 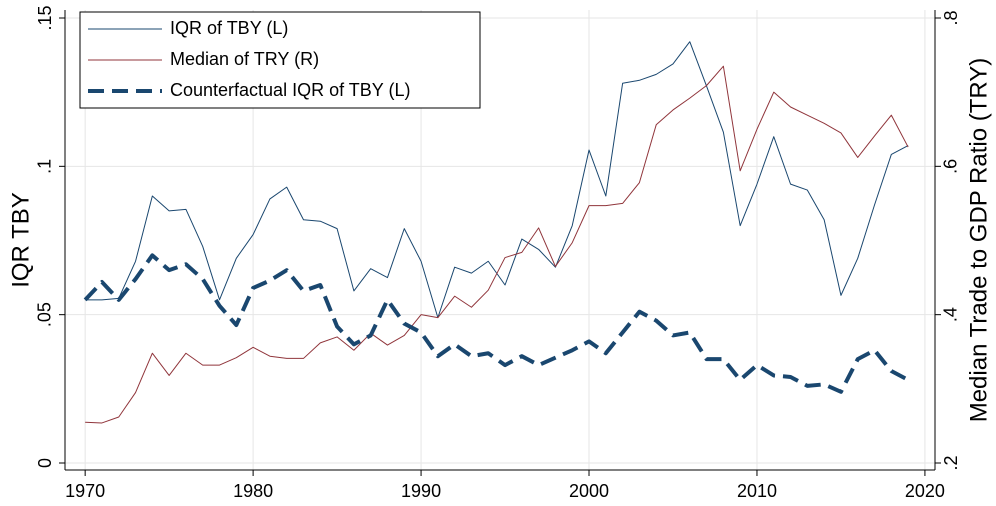 What do you see at coordinates (45, 166) in the screenshot?
I see `y-tick-label: .1` at bounding box center [45, 166].